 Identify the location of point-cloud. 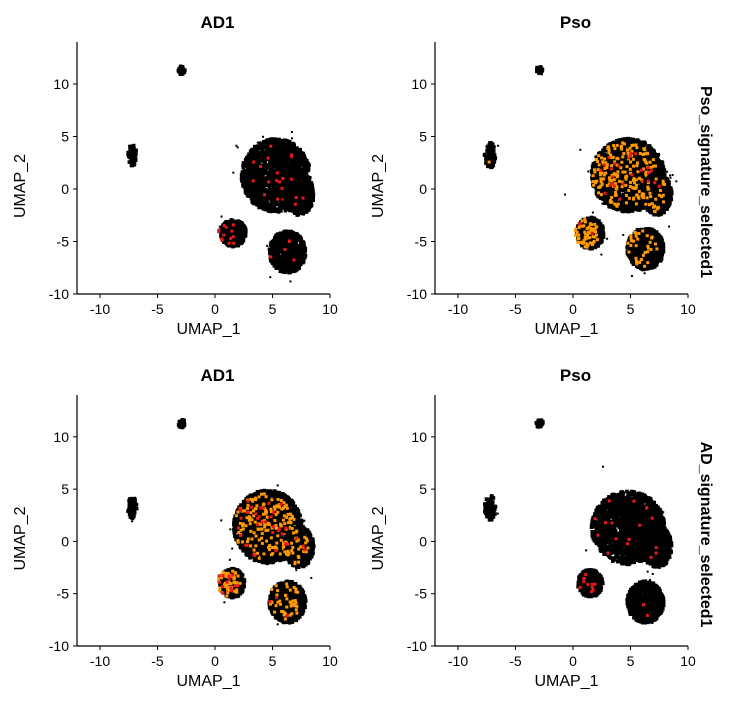
(221, 173).